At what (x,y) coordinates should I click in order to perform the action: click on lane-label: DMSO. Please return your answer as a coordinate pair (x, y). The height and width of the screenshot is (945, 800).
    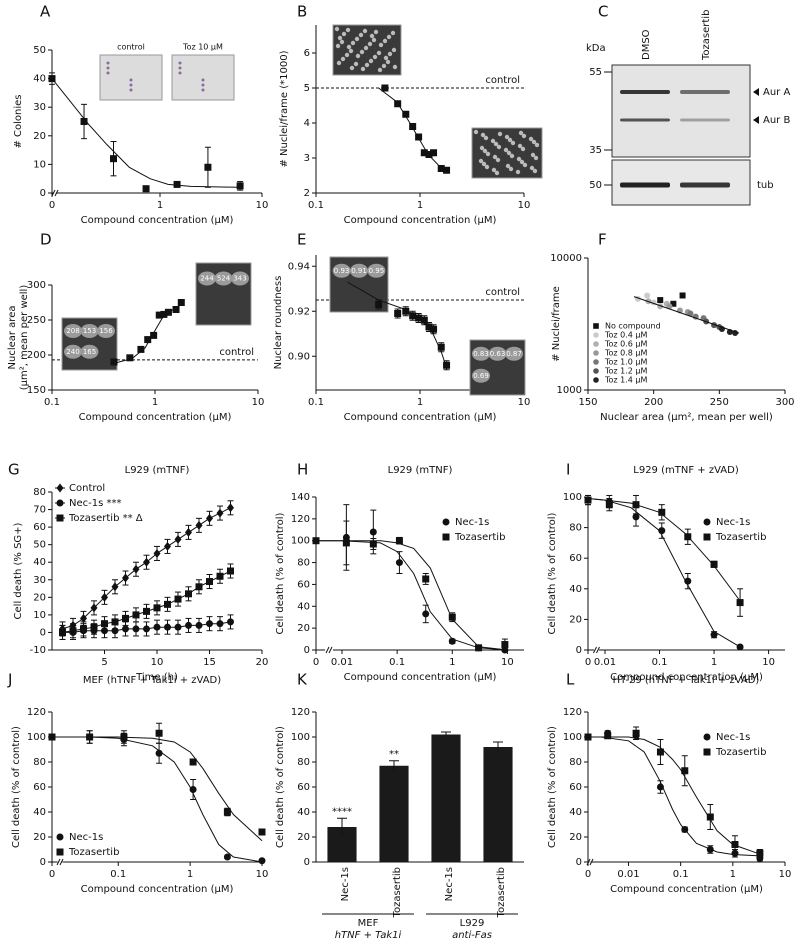
    Looking at the image, I should click on (646, 44).